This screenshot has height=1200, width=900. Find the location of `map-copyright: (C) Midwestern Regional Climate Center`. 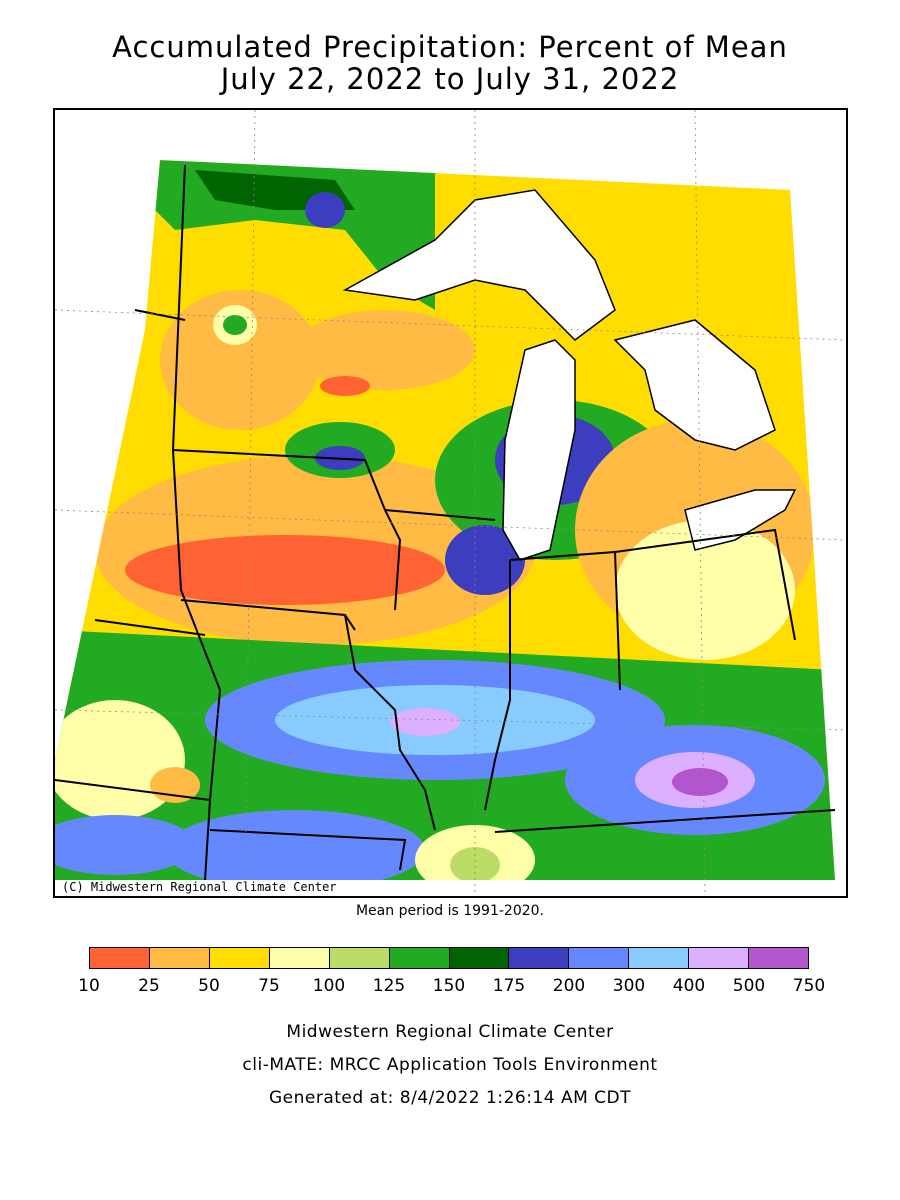

map-copyright: (C) Midwestern Regional Climate Center is located at coordinates (199, 887).